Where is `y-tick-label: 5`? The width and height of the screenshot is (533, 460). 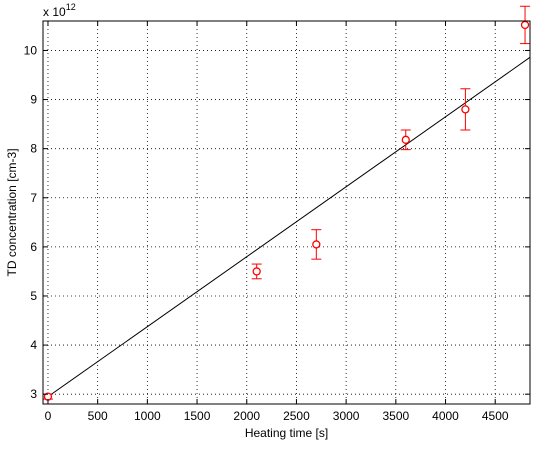 y-tick-label: 5 is located at coordinates (33, 296).